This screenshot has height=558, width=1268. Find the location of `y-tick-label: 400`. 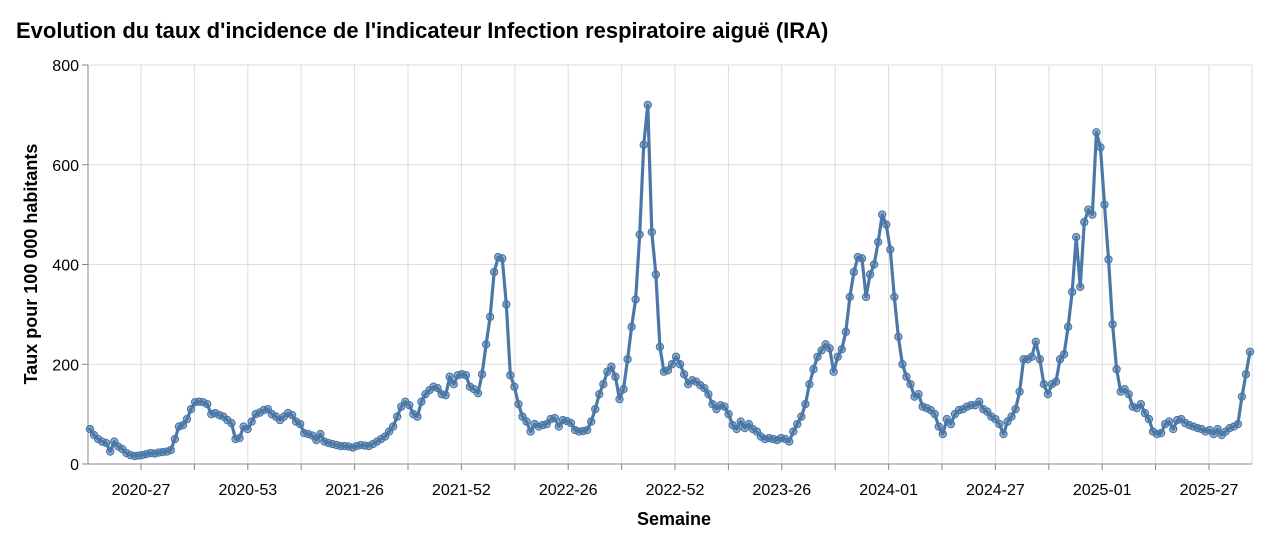

y-tick-label: 400 is located at coordinates (65, 266).